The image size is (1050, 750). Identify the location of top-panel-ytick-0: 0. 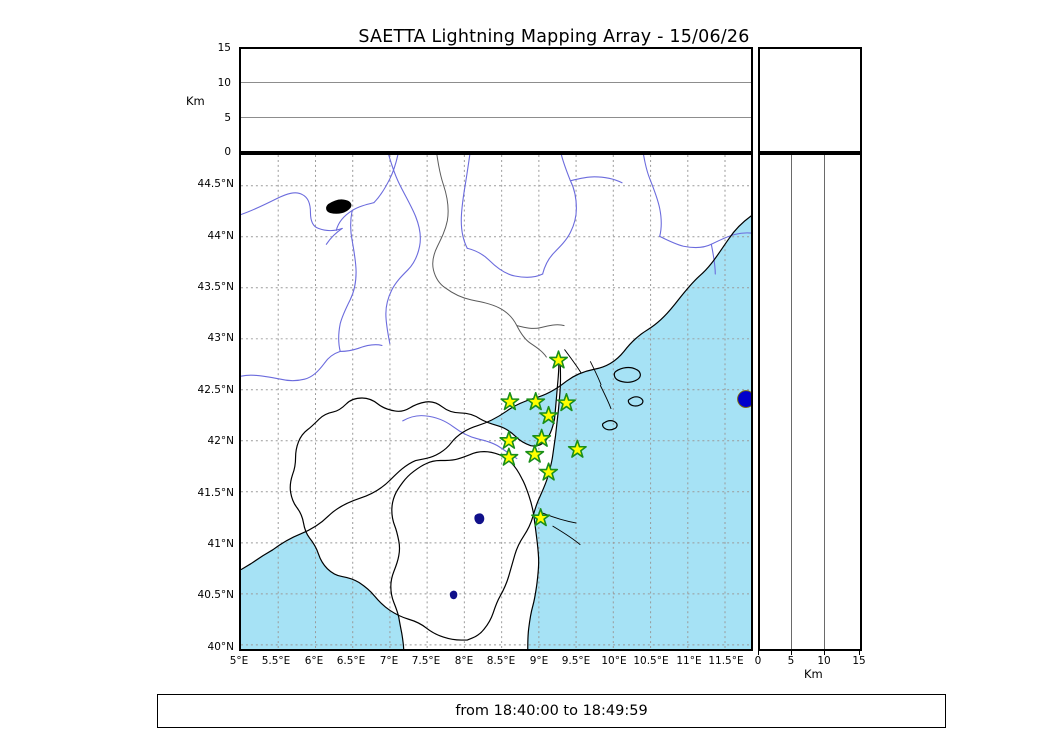
(227, 152).